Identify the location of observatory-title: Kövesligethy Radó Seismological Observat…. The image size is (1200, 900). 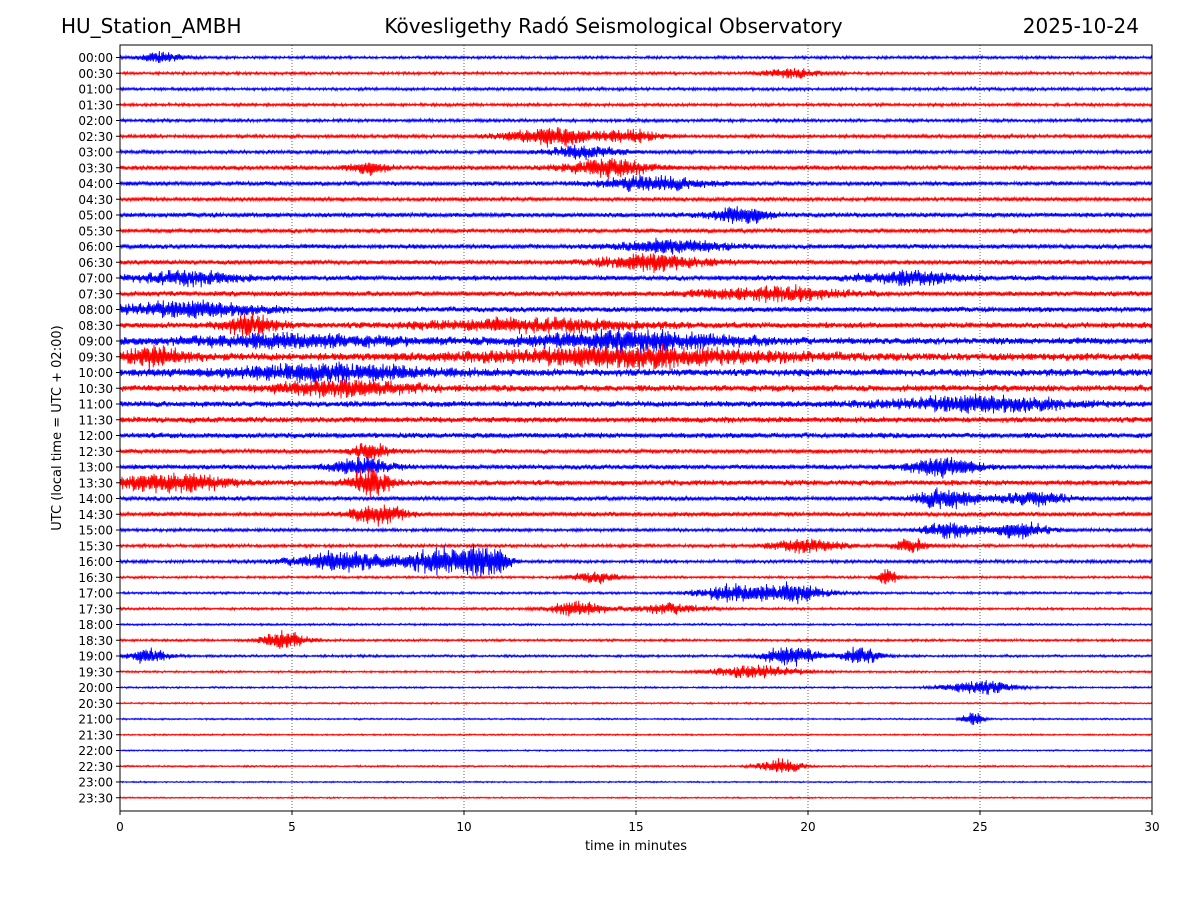
(613, 26).